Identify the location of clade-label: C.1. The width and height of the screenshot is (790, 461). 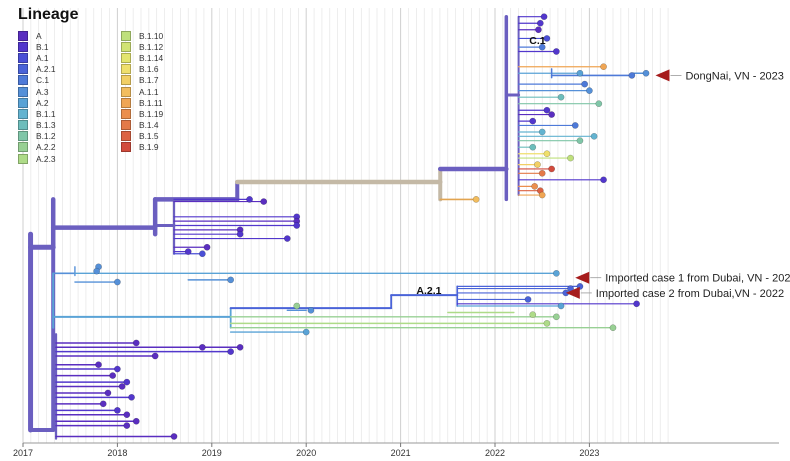
(537, 41).